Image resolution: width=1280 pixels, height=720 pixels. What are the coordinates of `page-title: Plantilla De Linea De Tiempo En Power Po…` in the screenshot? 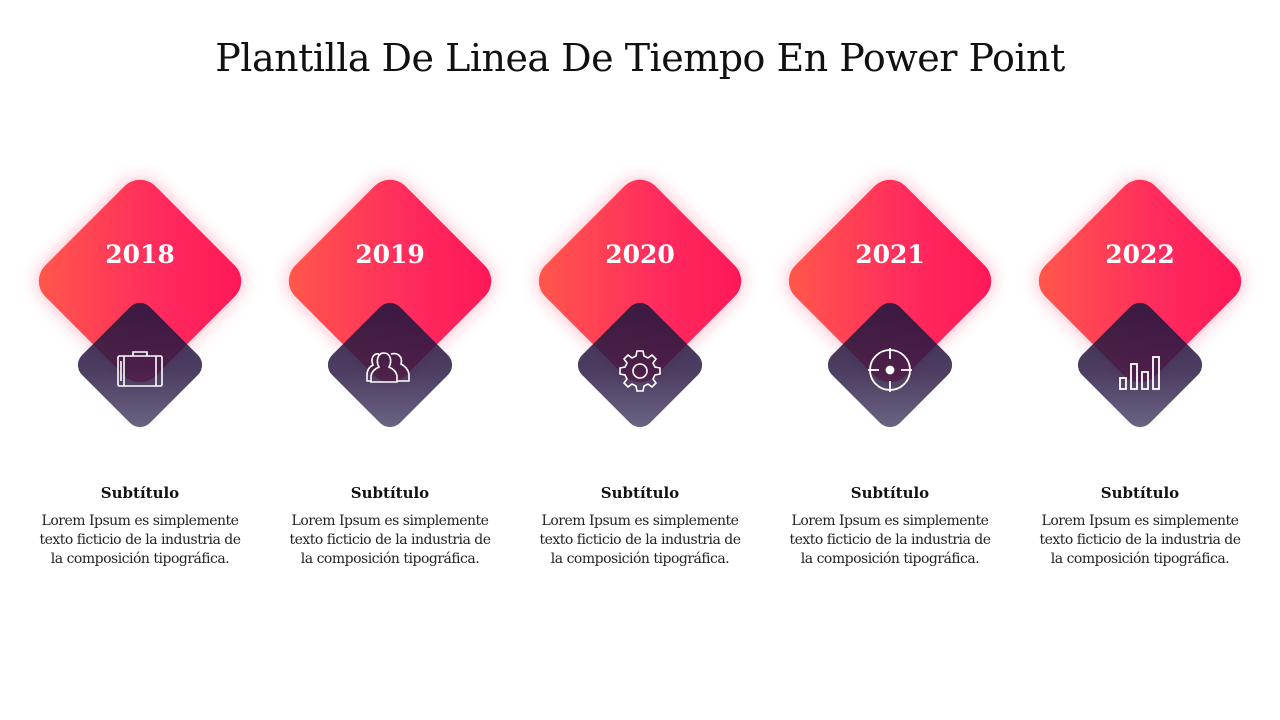 It's located at (640, 58).